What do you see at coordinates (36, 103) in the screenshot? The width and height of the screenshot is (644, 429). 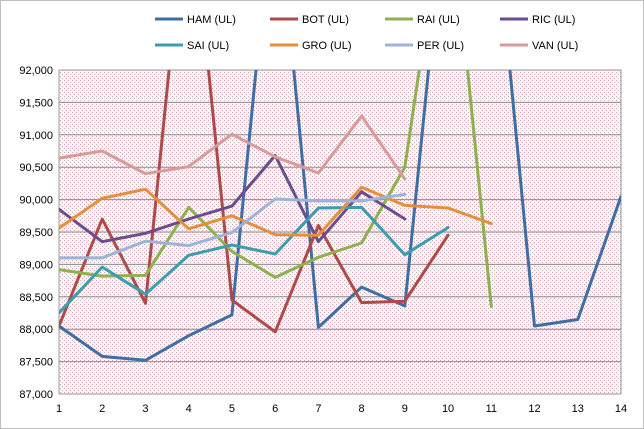 I see `y-tick-label: 91,500` at bounding box center [36, 103].